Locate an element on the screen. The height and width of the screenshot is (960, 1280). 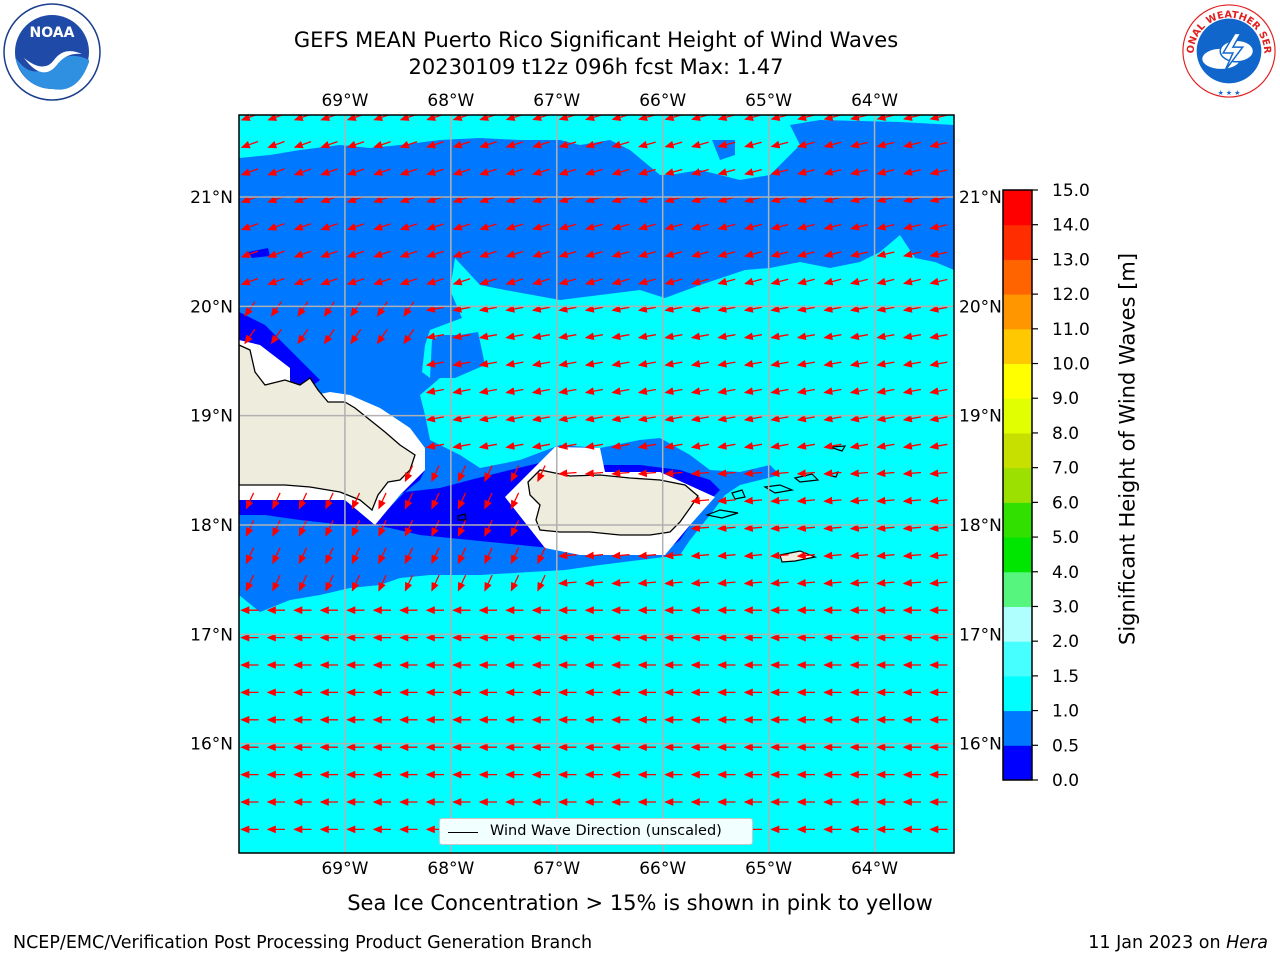
lat-label-left: 16°N is located at coordinates (211, 745).